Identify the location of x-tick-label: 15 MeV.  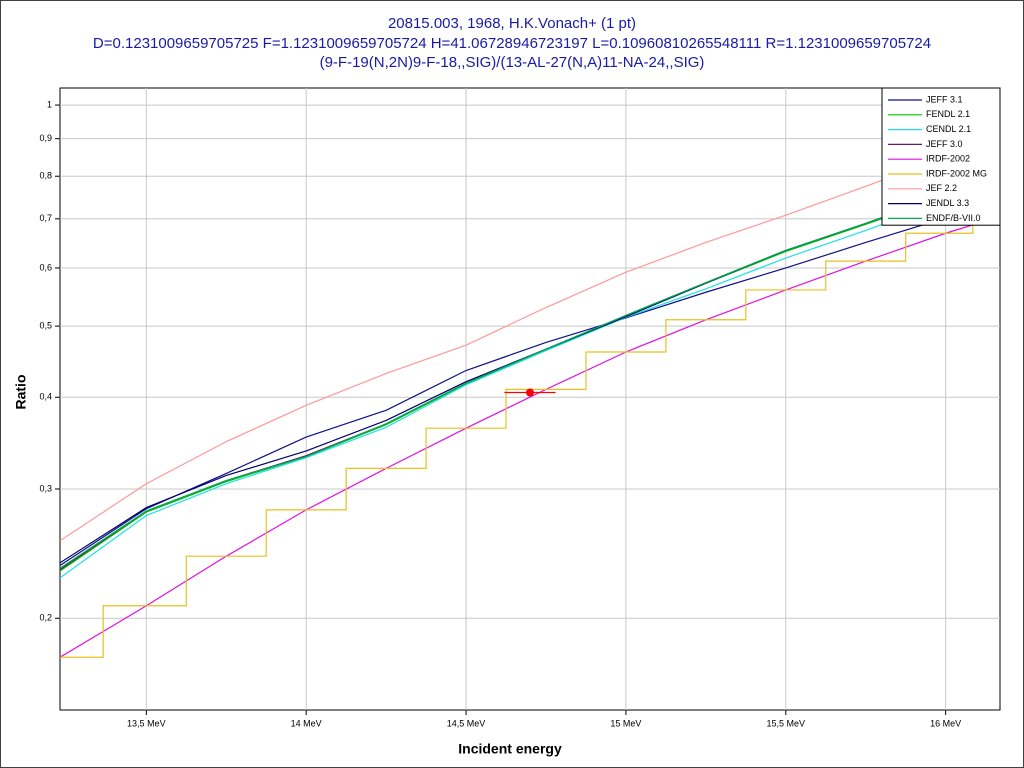
(625, 723).